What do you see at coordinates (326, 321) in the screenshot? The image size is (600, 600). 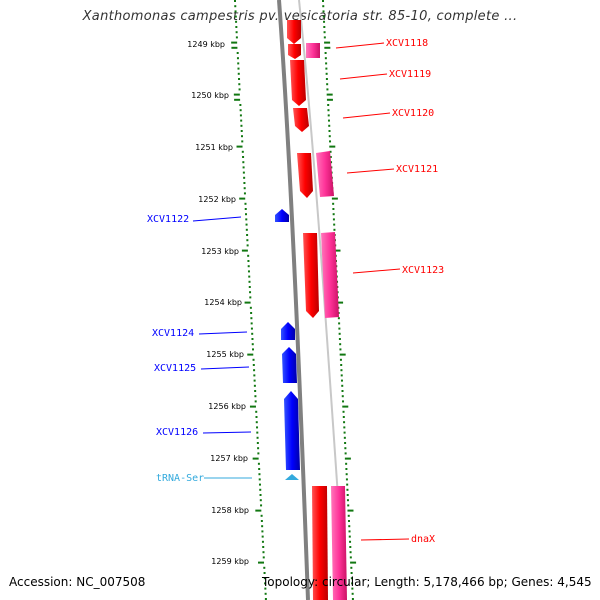 I see `forward-cds` at bounding box center [326, 321].